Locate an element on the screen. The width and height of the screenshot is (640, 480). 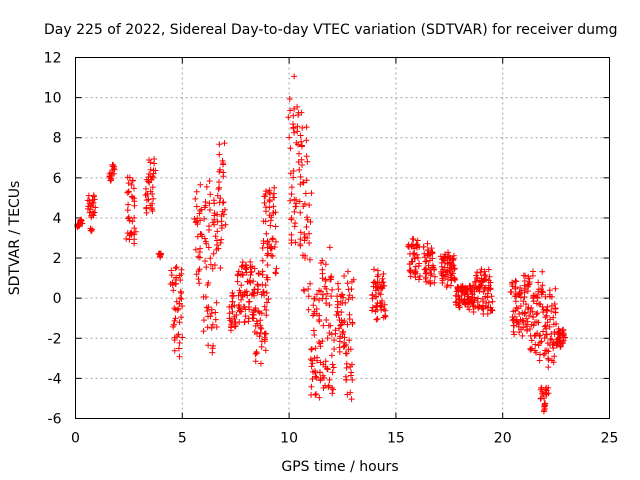
y-axis-label: SDTVAR / TECUs is located at coordinates (15, 238).